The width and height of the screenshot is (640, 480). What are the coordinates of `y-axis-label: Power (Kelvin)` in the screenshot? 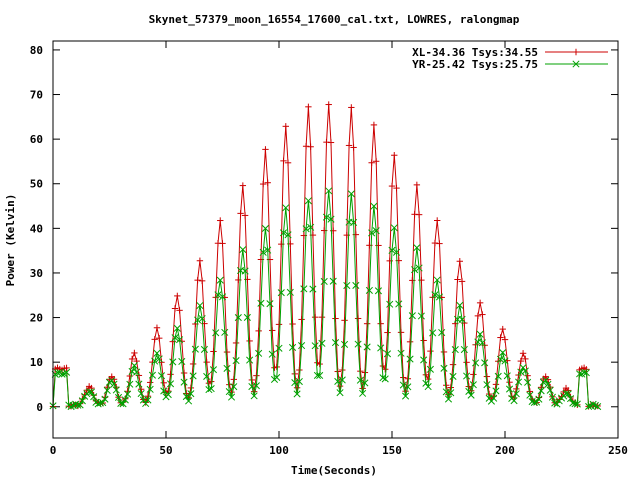 It's located at (10, 240).